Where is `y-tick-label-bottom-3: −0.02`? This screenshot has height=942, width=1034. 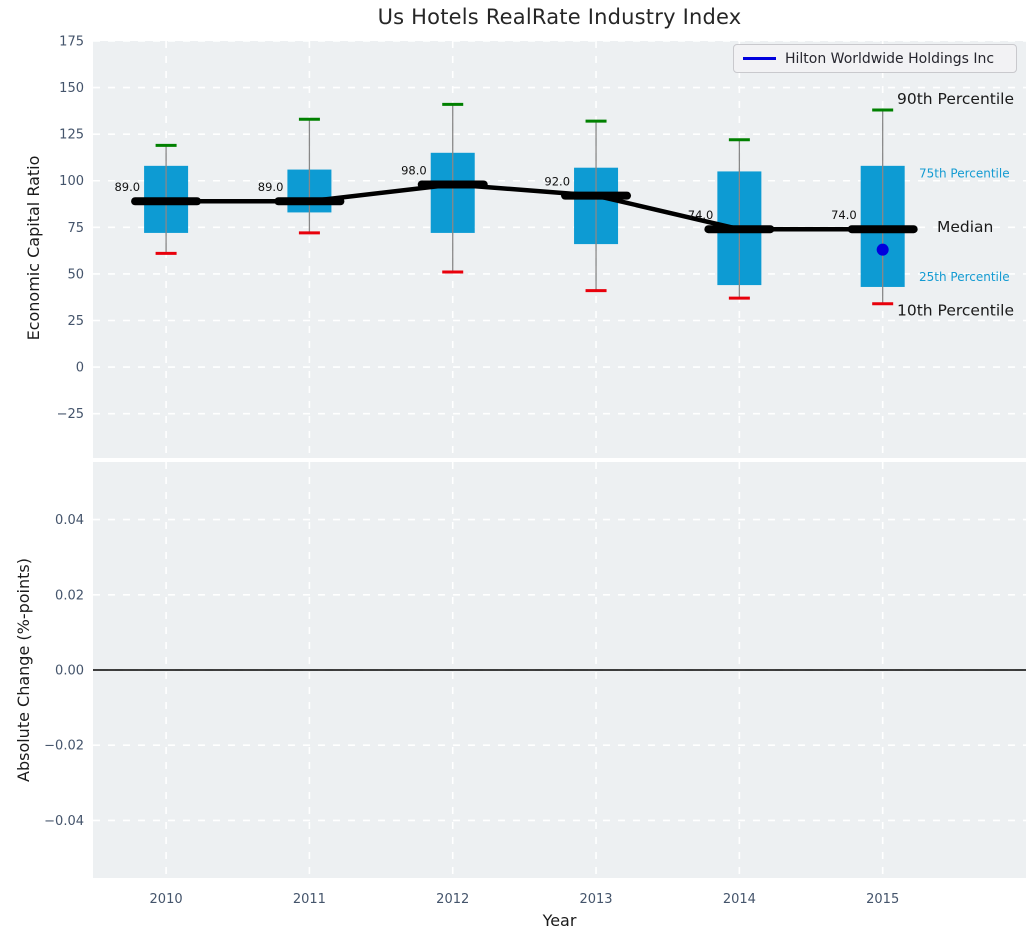
y-tick-label-bottom-3: −0.02 is located at coordinates (64, 746).